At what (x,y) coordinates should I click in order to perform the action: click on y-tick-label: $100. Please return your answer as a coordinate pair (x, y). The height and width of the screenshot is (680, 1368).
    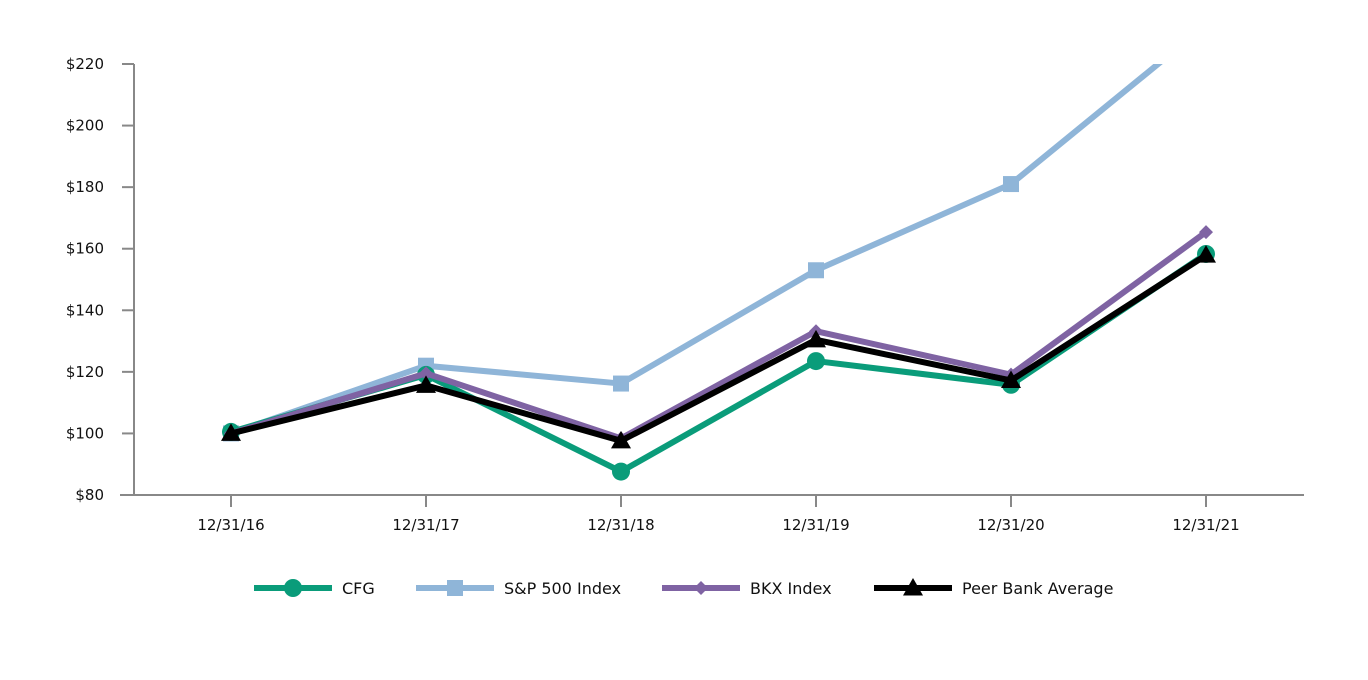
    Looking at the image, I should click on (85, 433).